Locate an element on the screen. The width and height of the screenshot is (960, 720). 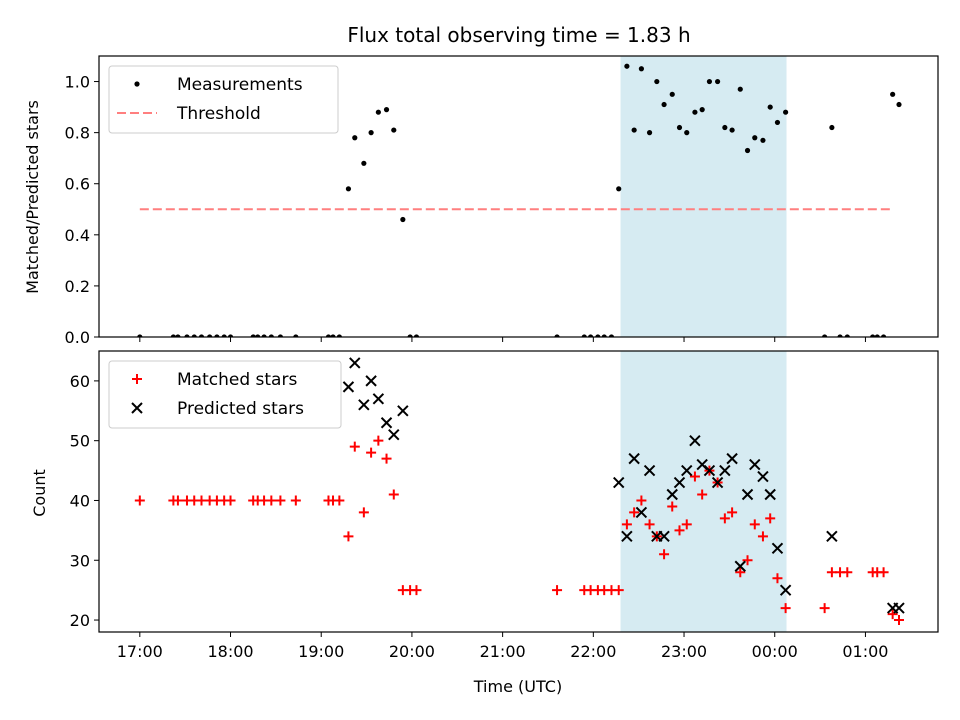
legend-bottom: Matched stars Predicted stars is located at coordinates (225, 394).